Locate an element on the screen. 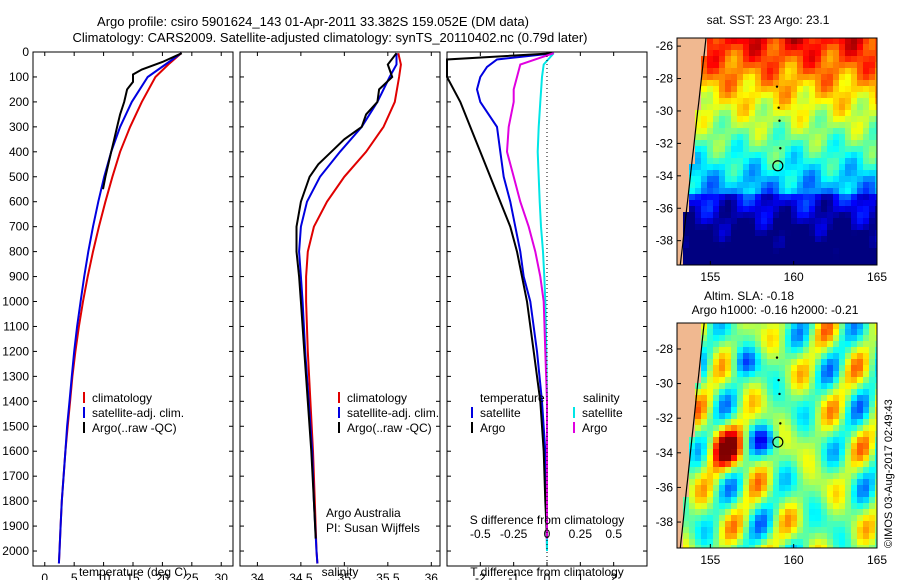 This screenshot has width=900, height=580. y-tick-label: 900 is located at coordinates (19, 277).